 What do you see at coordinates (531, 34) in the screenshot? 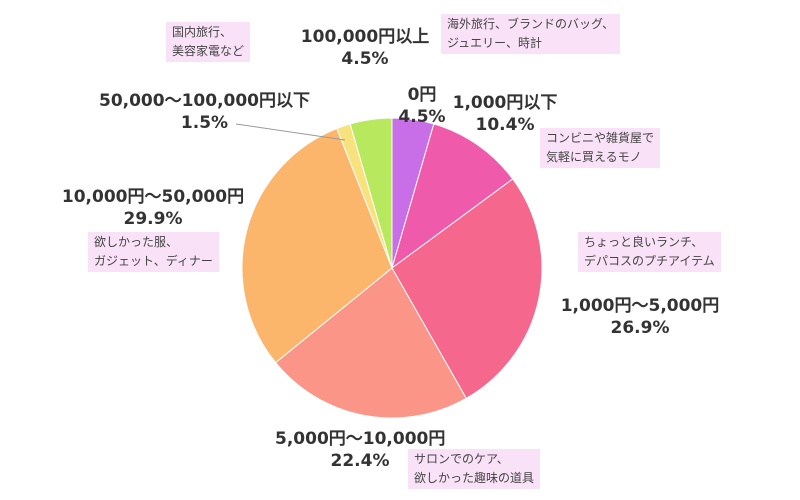
I see `annotation-overseas-travel: 海外旅行、ブランドのバッグ、 ジュエリー、時計` at bounding box center [531, 34].